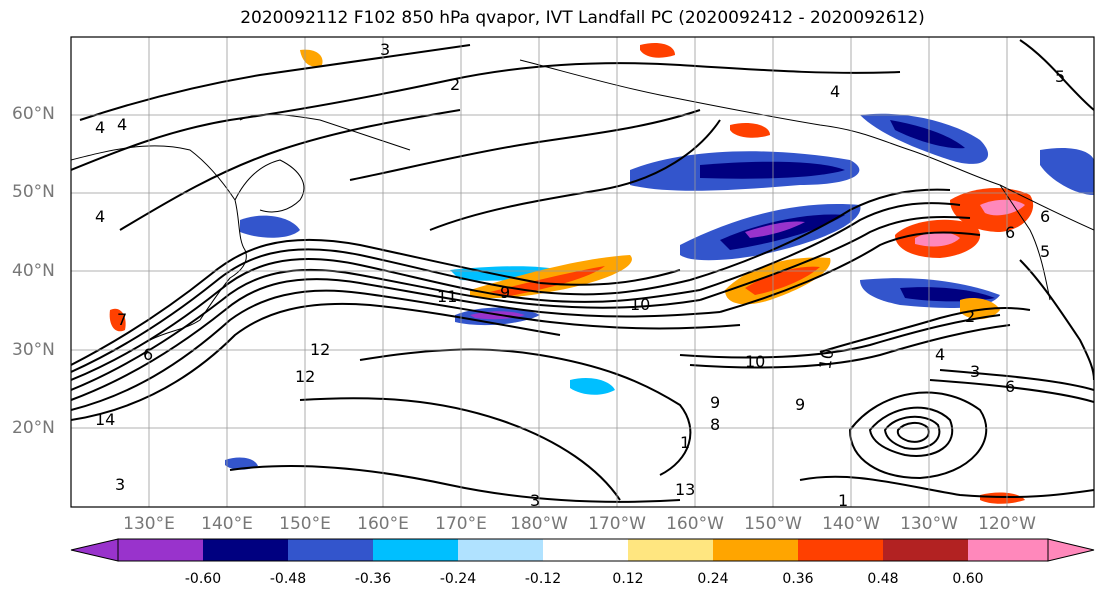  I want to click on colorbar-tick-label: -0.12, so click(543, 579).